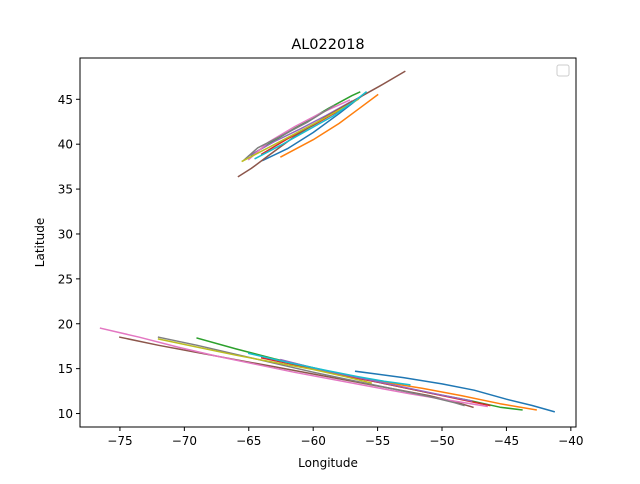  Describe the element at coordinates (327, 45) in the screenshot. I see `chart-title: AL022018` at that location.